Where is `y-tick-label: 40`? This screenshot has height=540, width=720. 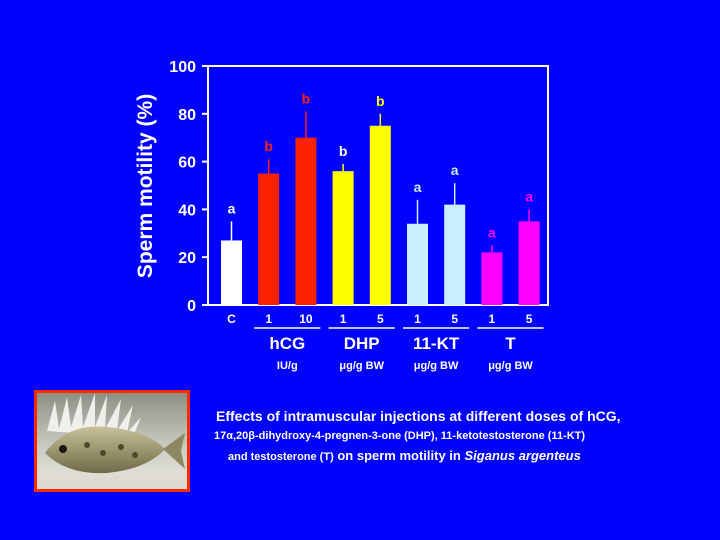 y-tick-label: 40 is located at coordinates (187, 210).